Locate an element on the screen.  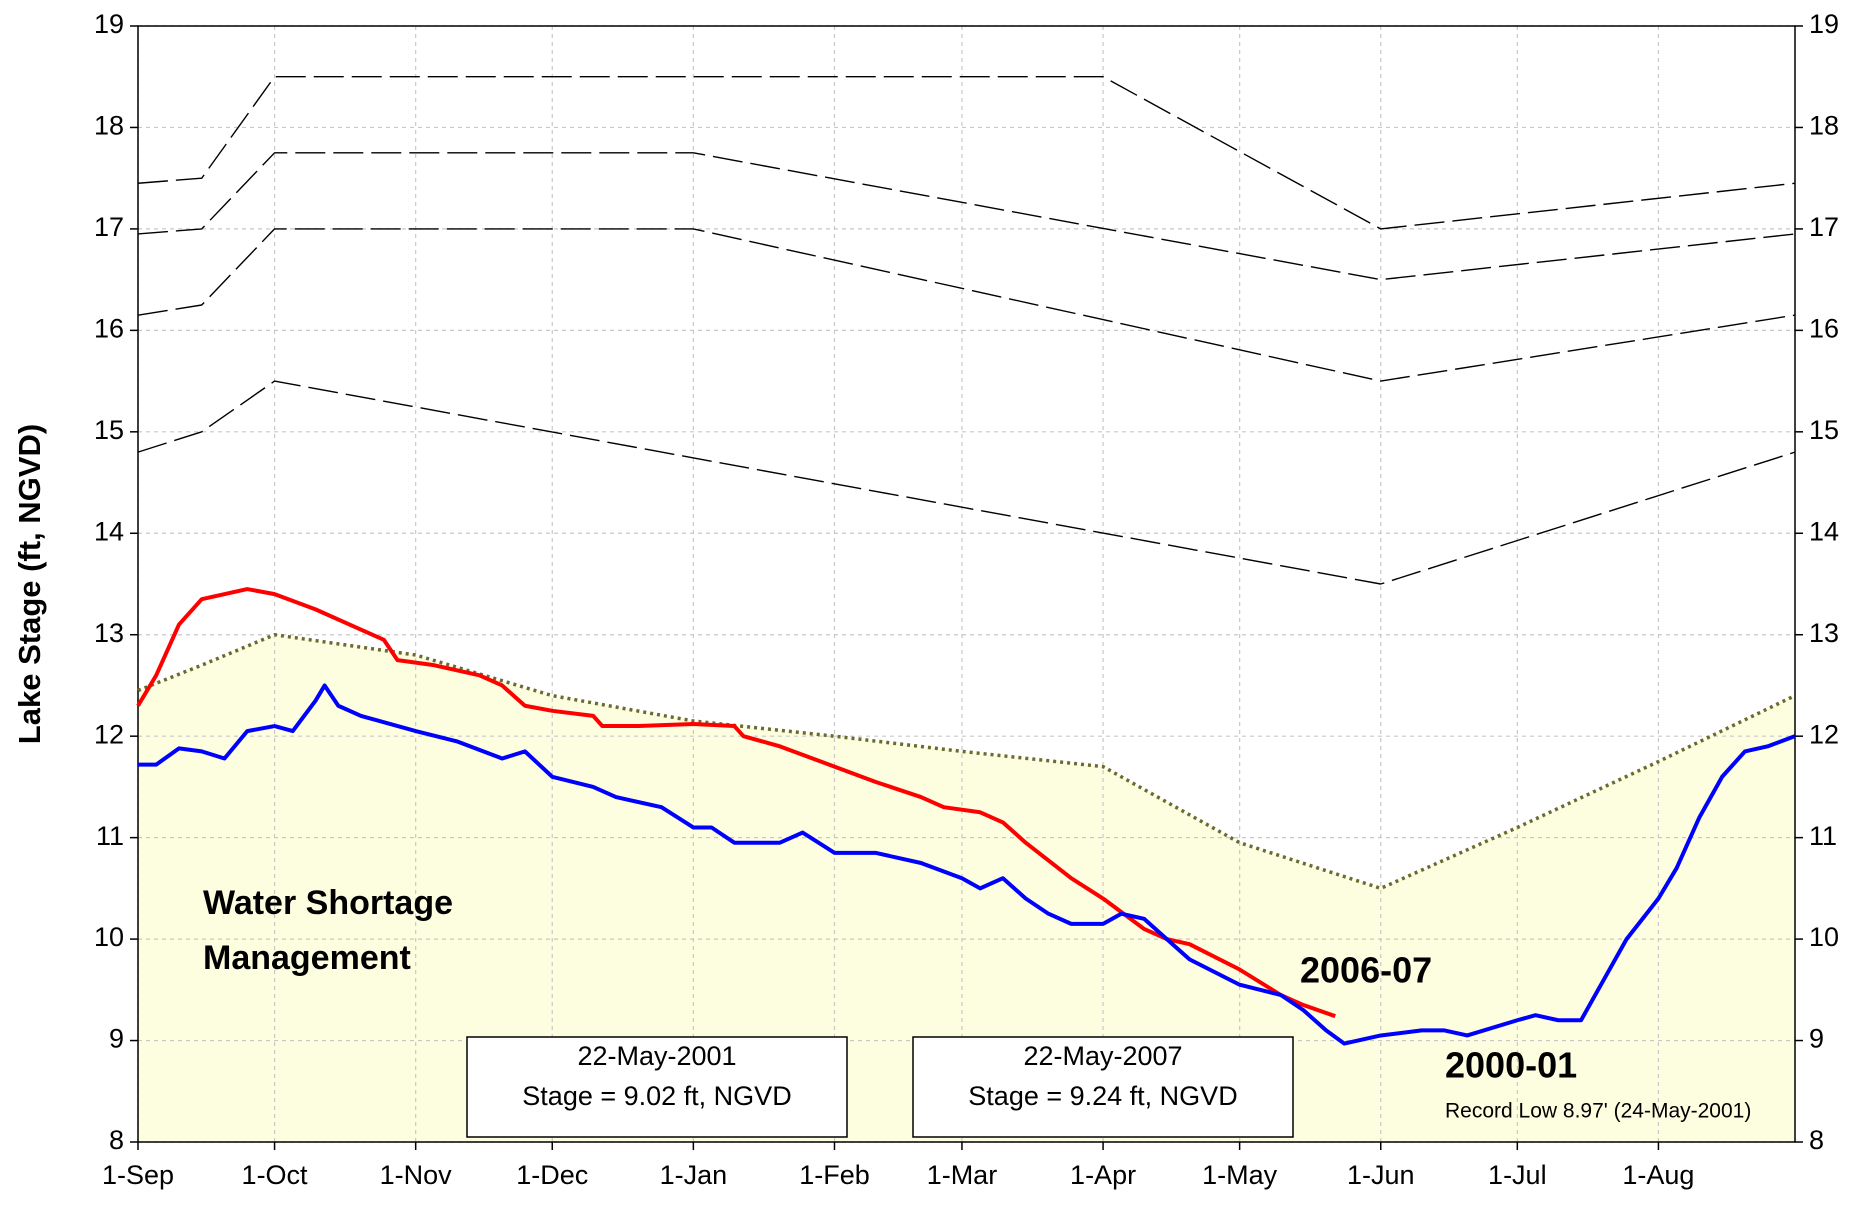
y2-tick-label: 9 is located at coordinates (1816, 1039).